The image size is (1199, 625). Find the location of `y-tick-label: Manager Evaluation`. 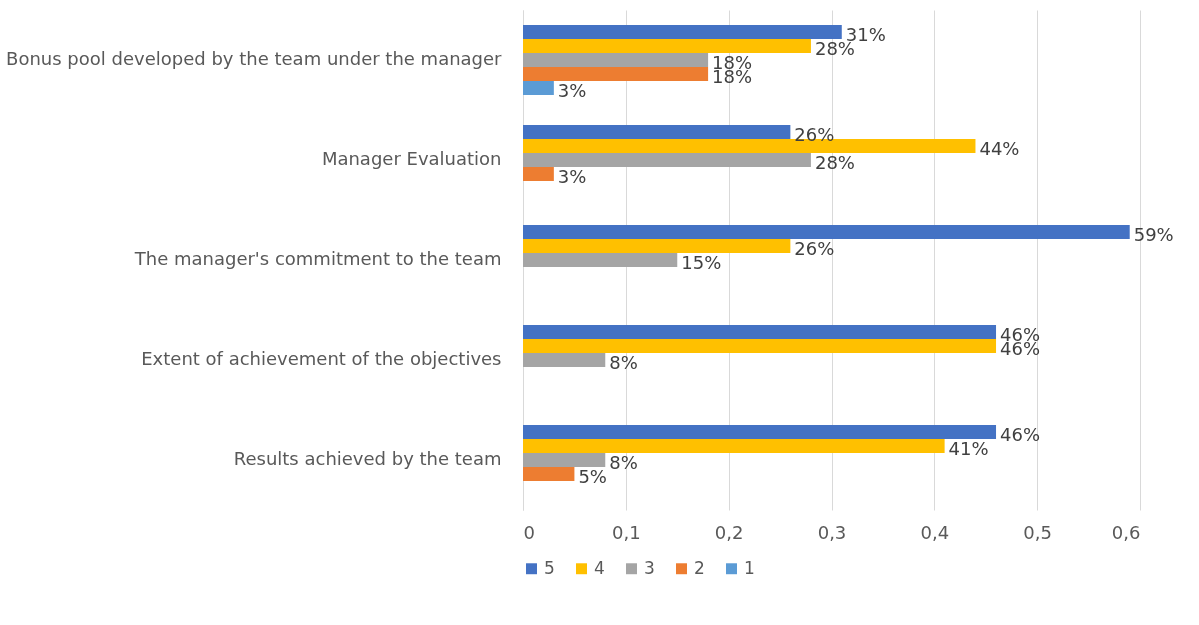

y-tick-label: Manager Evaluation is located at coordinates (411, 158).